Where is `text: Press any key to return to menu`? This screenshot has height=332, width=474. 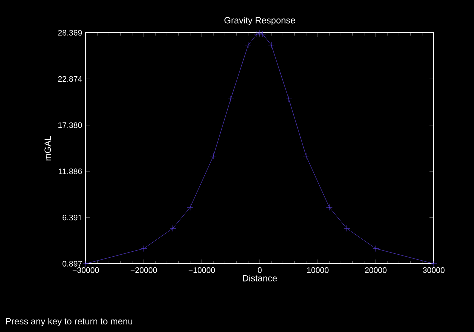 text: Press any key to return to menu is located at coordinates (69, 322).